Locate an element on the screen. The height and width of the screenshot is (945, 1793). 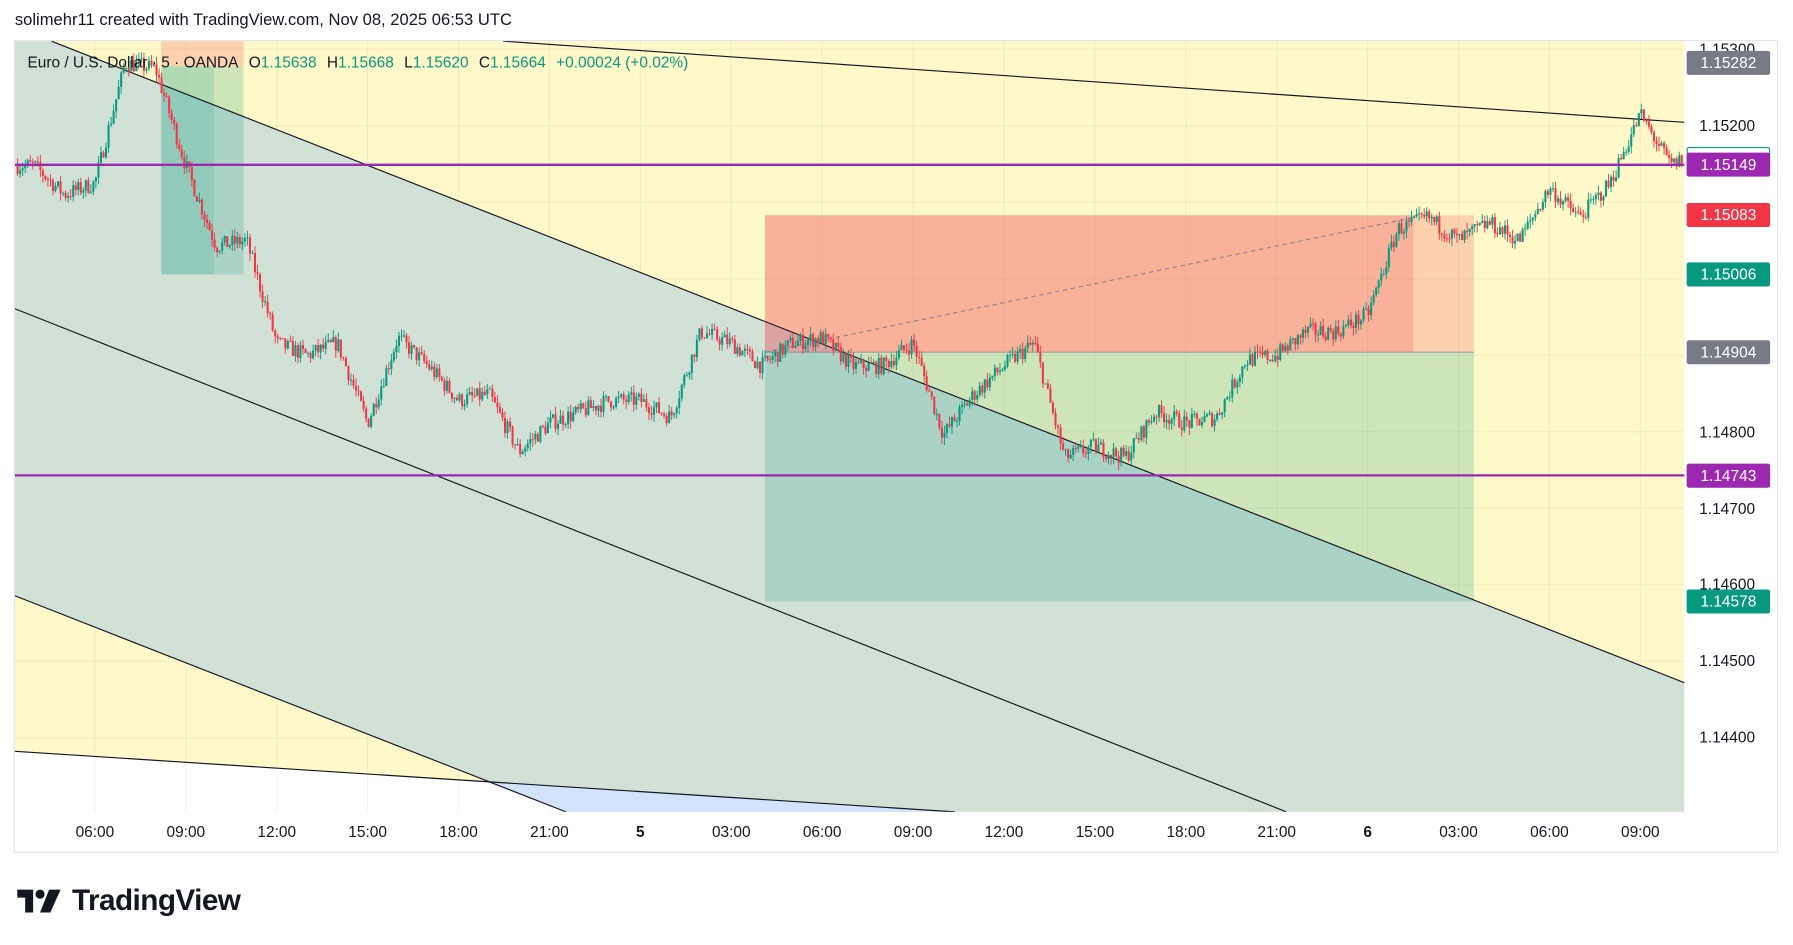
trend-line-top is located at coordinates (1094, 82).